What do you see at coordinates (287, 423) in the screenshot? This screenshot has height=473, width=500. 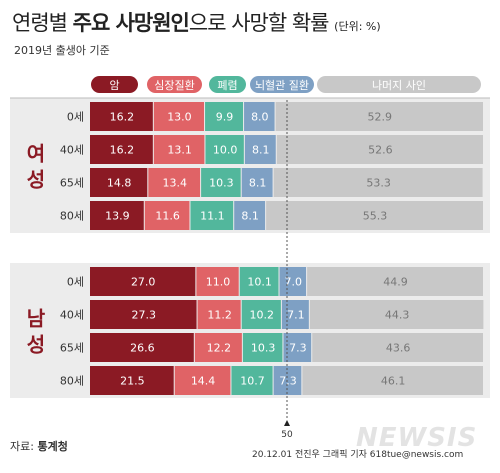 I see `reference-marker` at bounding box center [287, 423].